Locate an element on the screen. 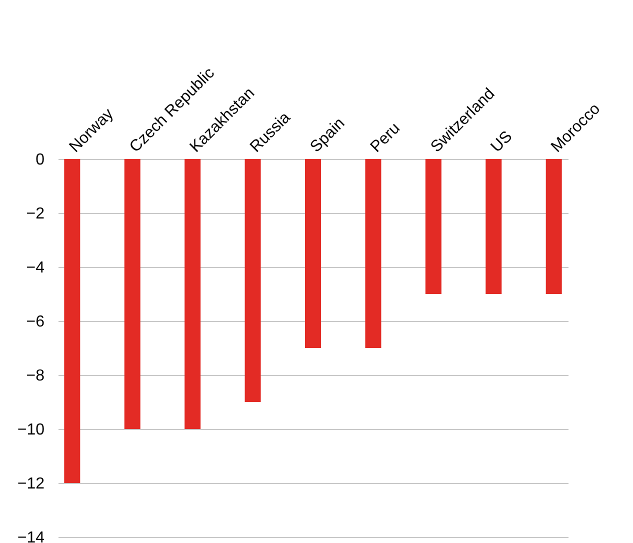 This screenshot has width=633, height=543. y-tick-label: −4 is located at coordinates (35, 268).